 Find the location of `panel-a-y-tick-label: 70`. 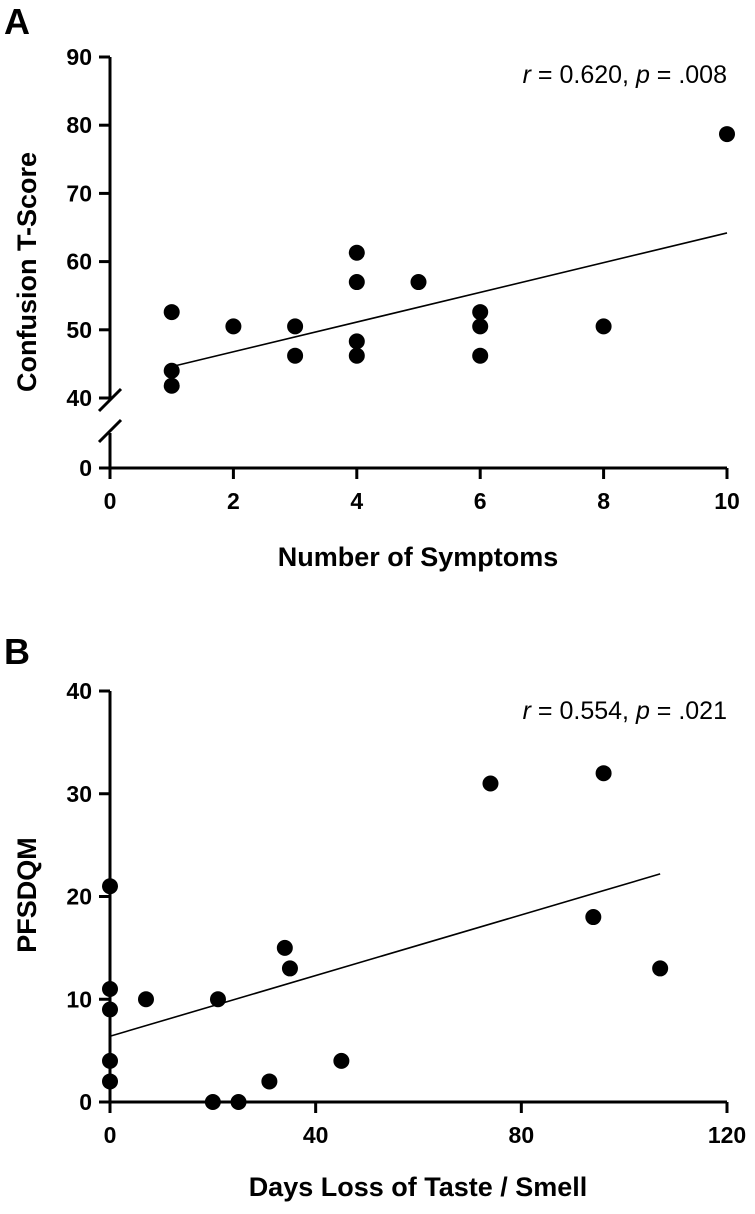

panel-a-y-tick-label: 70 is located at coordinates (79, 193).